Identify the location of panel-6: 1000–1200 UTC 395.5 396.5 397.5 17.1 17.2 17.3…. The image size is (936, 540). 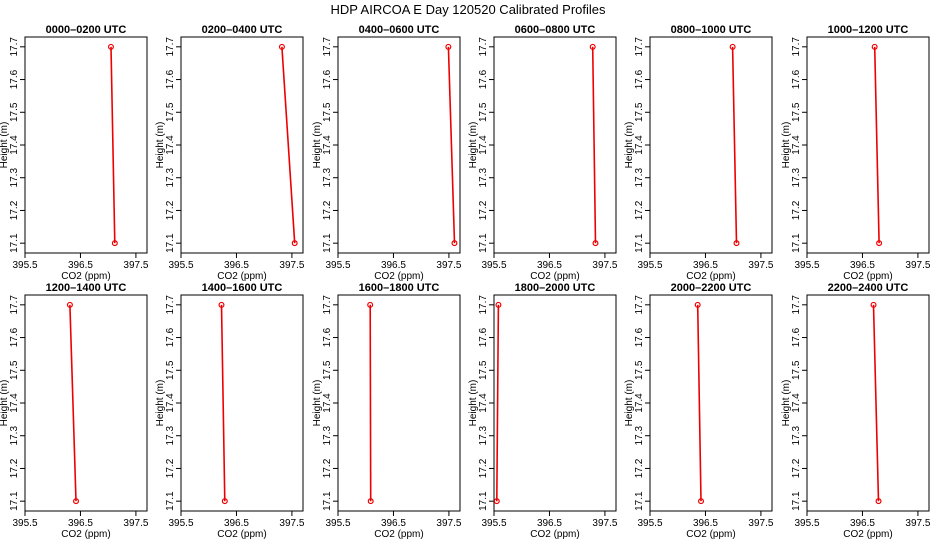
(856, 153).